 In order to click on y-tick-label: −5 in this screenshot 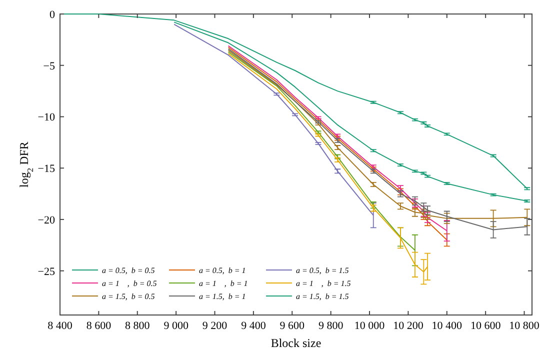, I will do `click(49, 66)`.